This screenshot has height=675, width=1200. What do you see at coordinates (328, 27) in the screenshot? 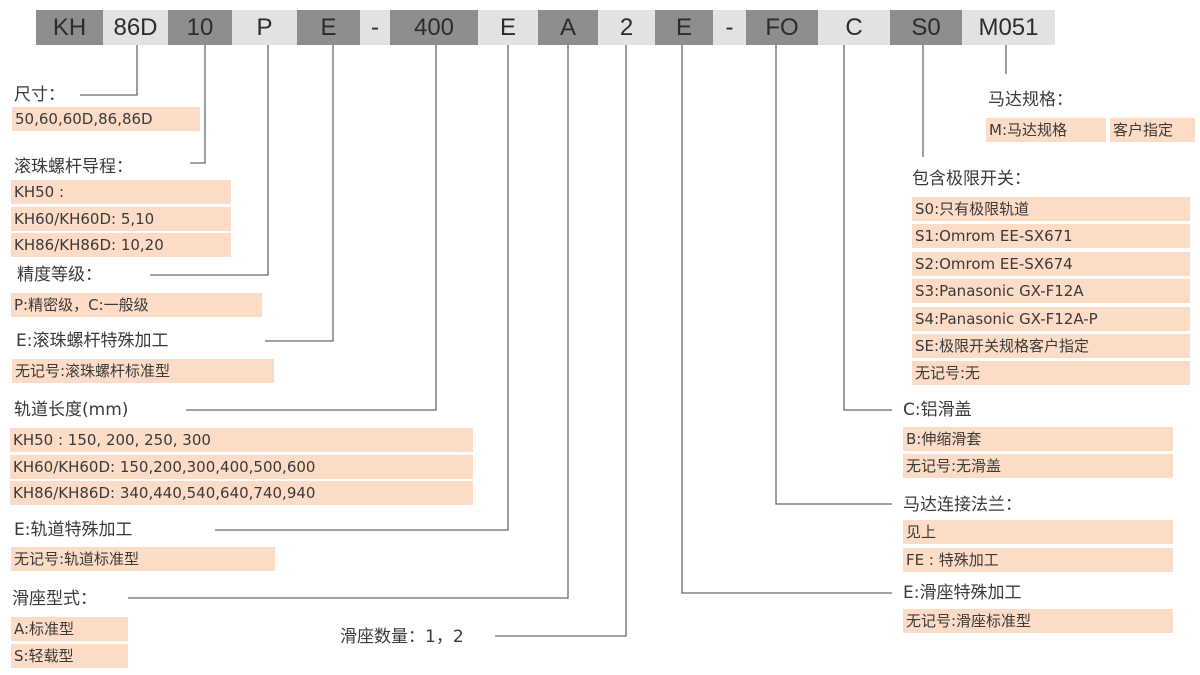
I see `code-segment-screw-special: E` at bounding box center [328, 27].